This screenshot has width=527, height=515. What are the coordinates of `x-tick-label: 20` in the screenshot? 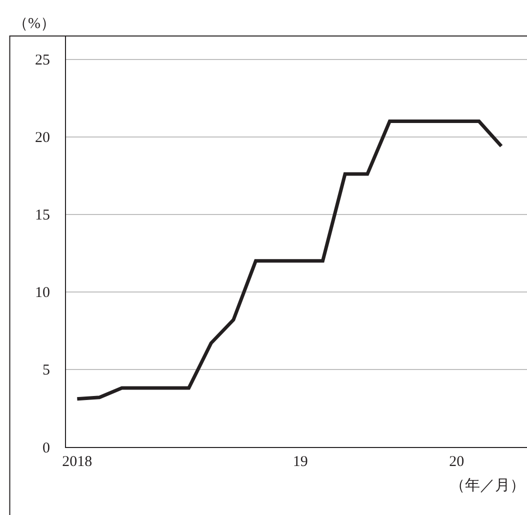 It's located at (456, 462).